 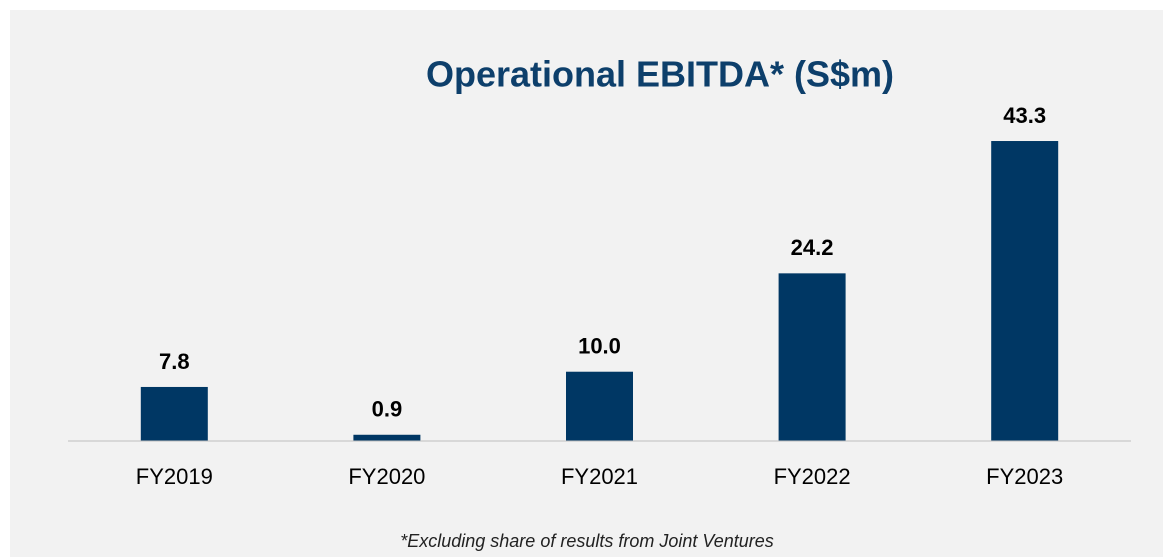 What do you see at coordinates (1024, 476) in the screenshot?
I see `x-tick-label: FY2023` at bounding box center [1024, 476].